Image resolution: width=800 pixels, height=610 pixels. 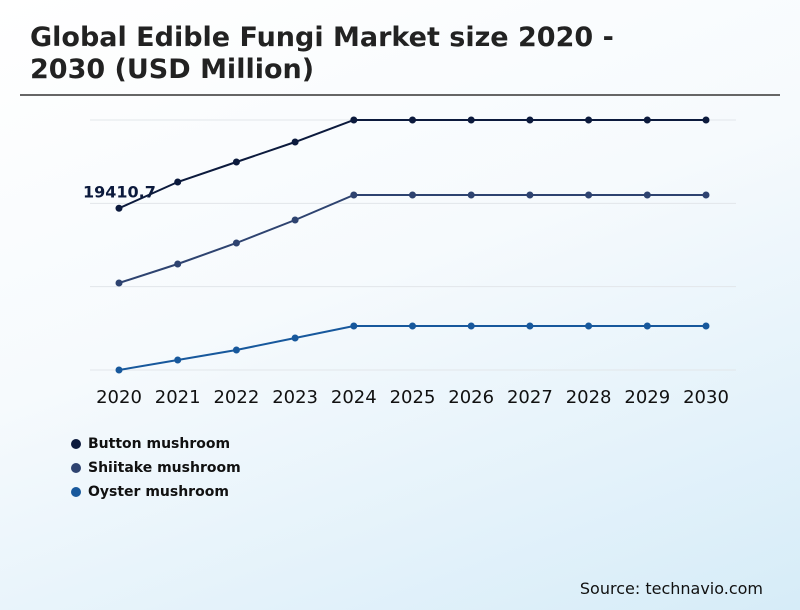 I want to click on x-tick-label: 2025, so click(x=413, y=397).